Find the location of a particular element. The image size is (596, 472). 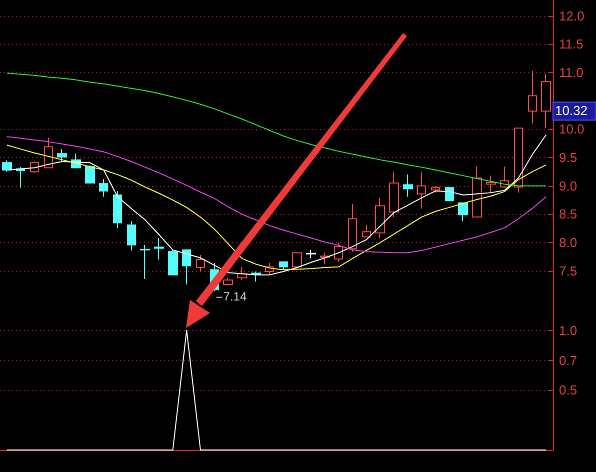

y-tick-label: 11.5 is located at coordinates (571, 44).